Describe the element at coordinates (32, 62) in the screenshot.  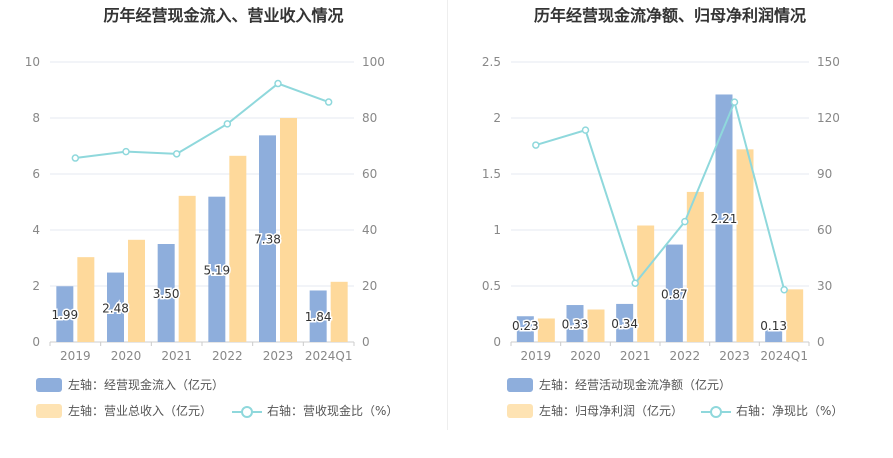
I see `y-left-tick-label: 10` at that location.